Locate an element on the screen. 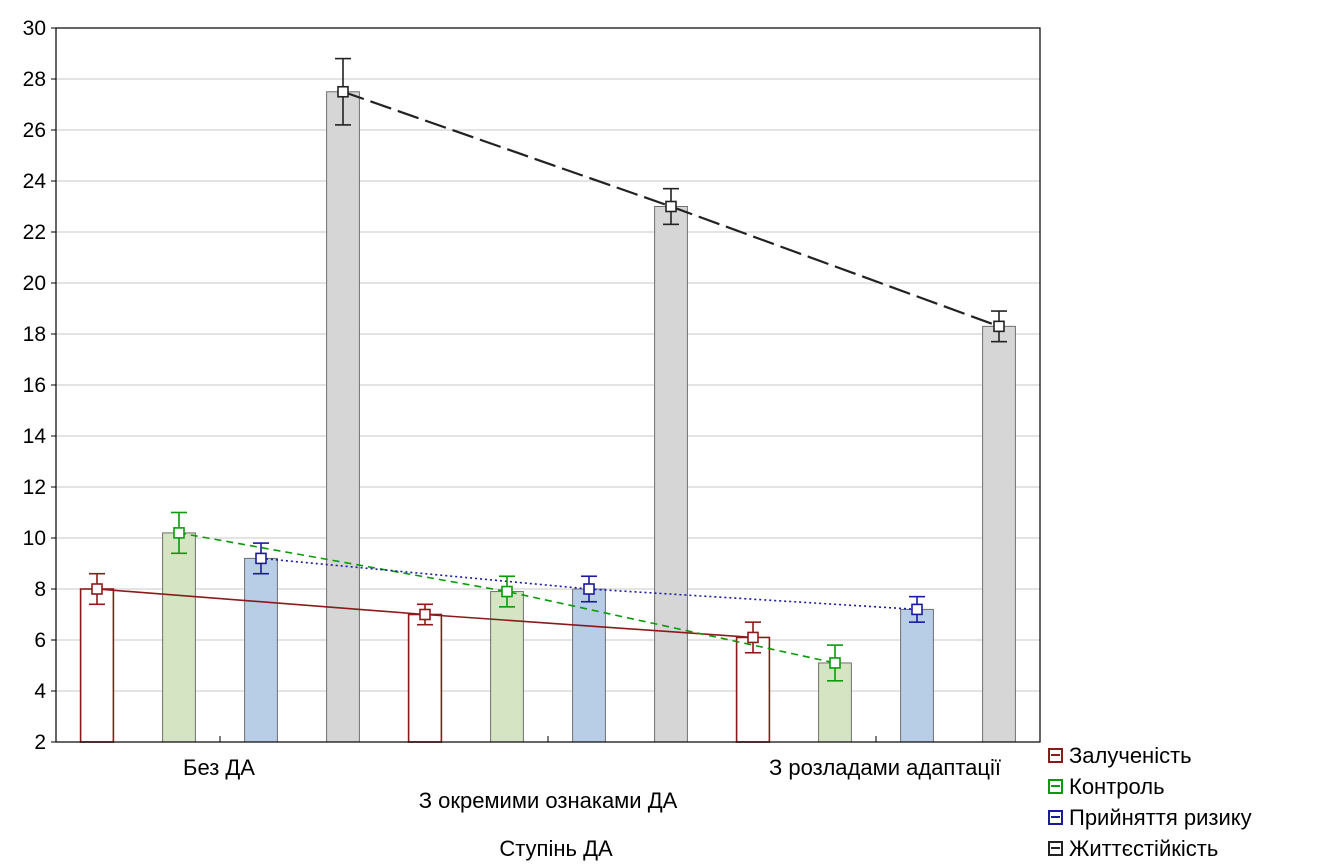 The height and width of the screenshot is (867, 1325). y-tick-label: 28 is located at coordinates (34, 79).